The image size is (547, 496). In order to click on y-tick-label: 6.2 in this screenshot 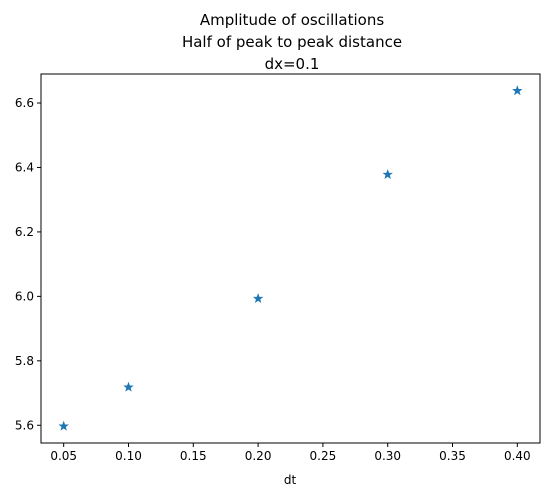, I will do `click(24, 232)`.